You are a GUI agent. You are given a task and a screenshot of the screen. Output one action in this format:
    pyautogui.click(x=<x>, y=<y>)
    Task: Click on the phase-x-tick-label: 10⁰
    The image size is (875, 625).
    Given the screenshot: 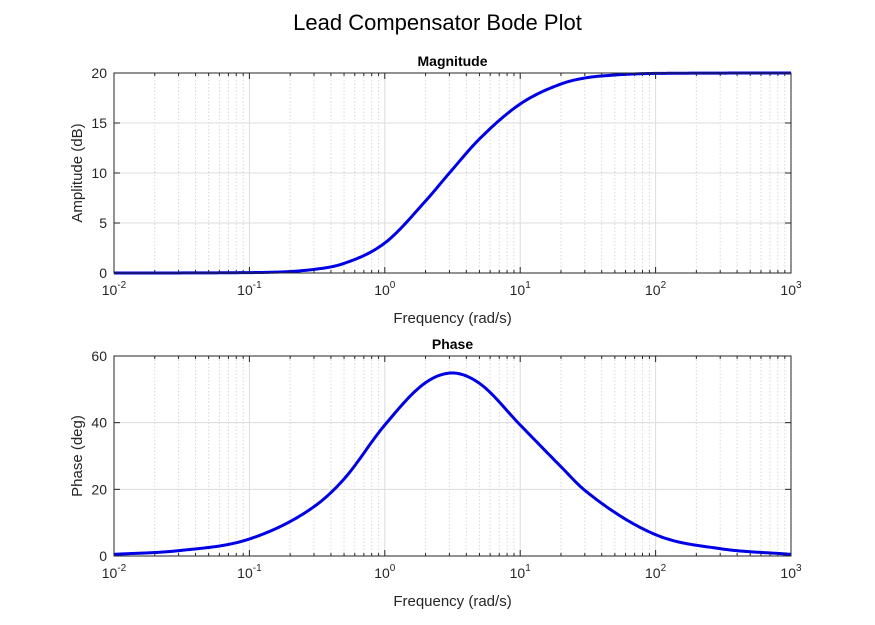 What is the action you would take?
    pyautogui.click(x=385, y=572)
    